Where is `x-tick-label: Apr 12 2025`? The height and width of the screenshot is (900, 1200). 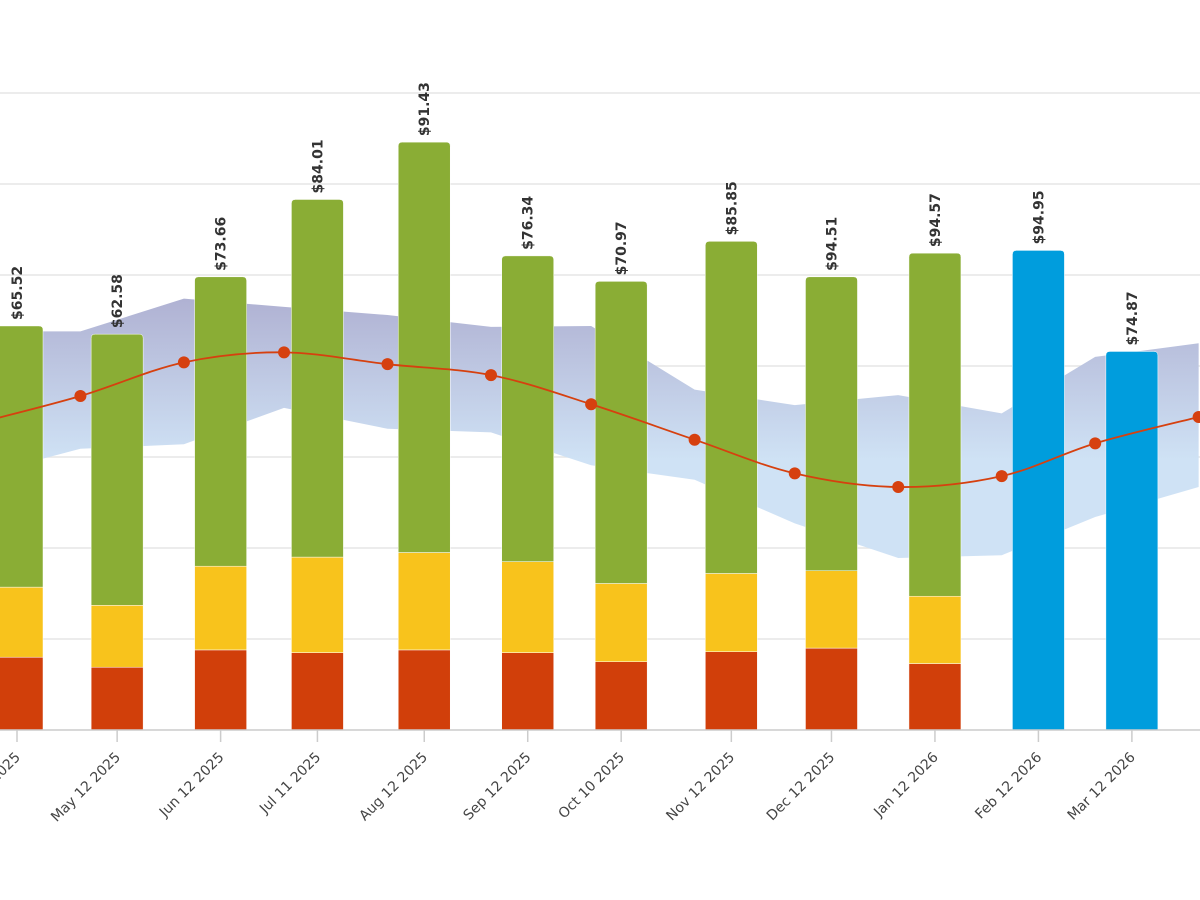 x-tick-label: Apr 12 2025 is located at coordinates (12, 786).